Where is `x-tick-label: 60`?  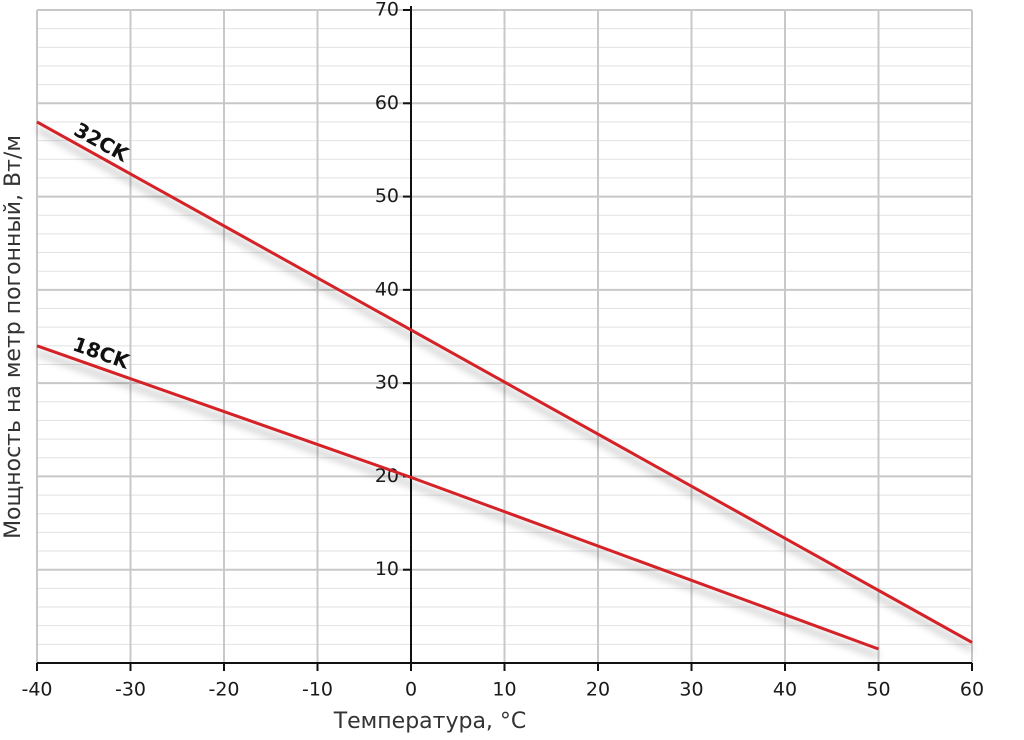 x-tick-label: 60 is located at coordinates (972, 690).